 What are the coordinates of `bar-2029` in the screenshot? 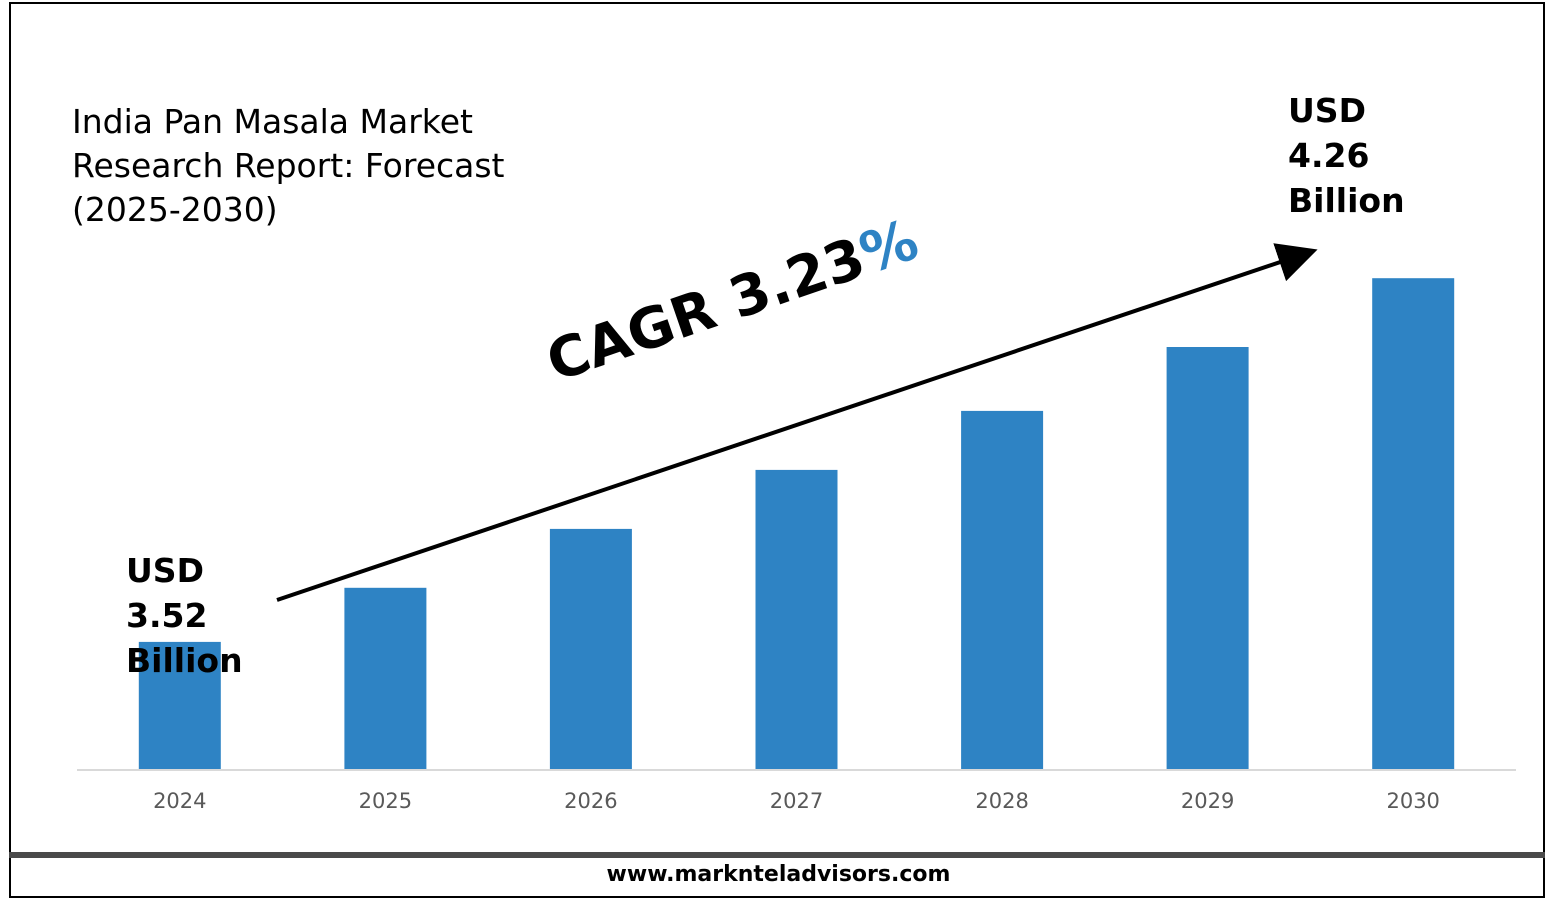 It's located at (1207, 558).